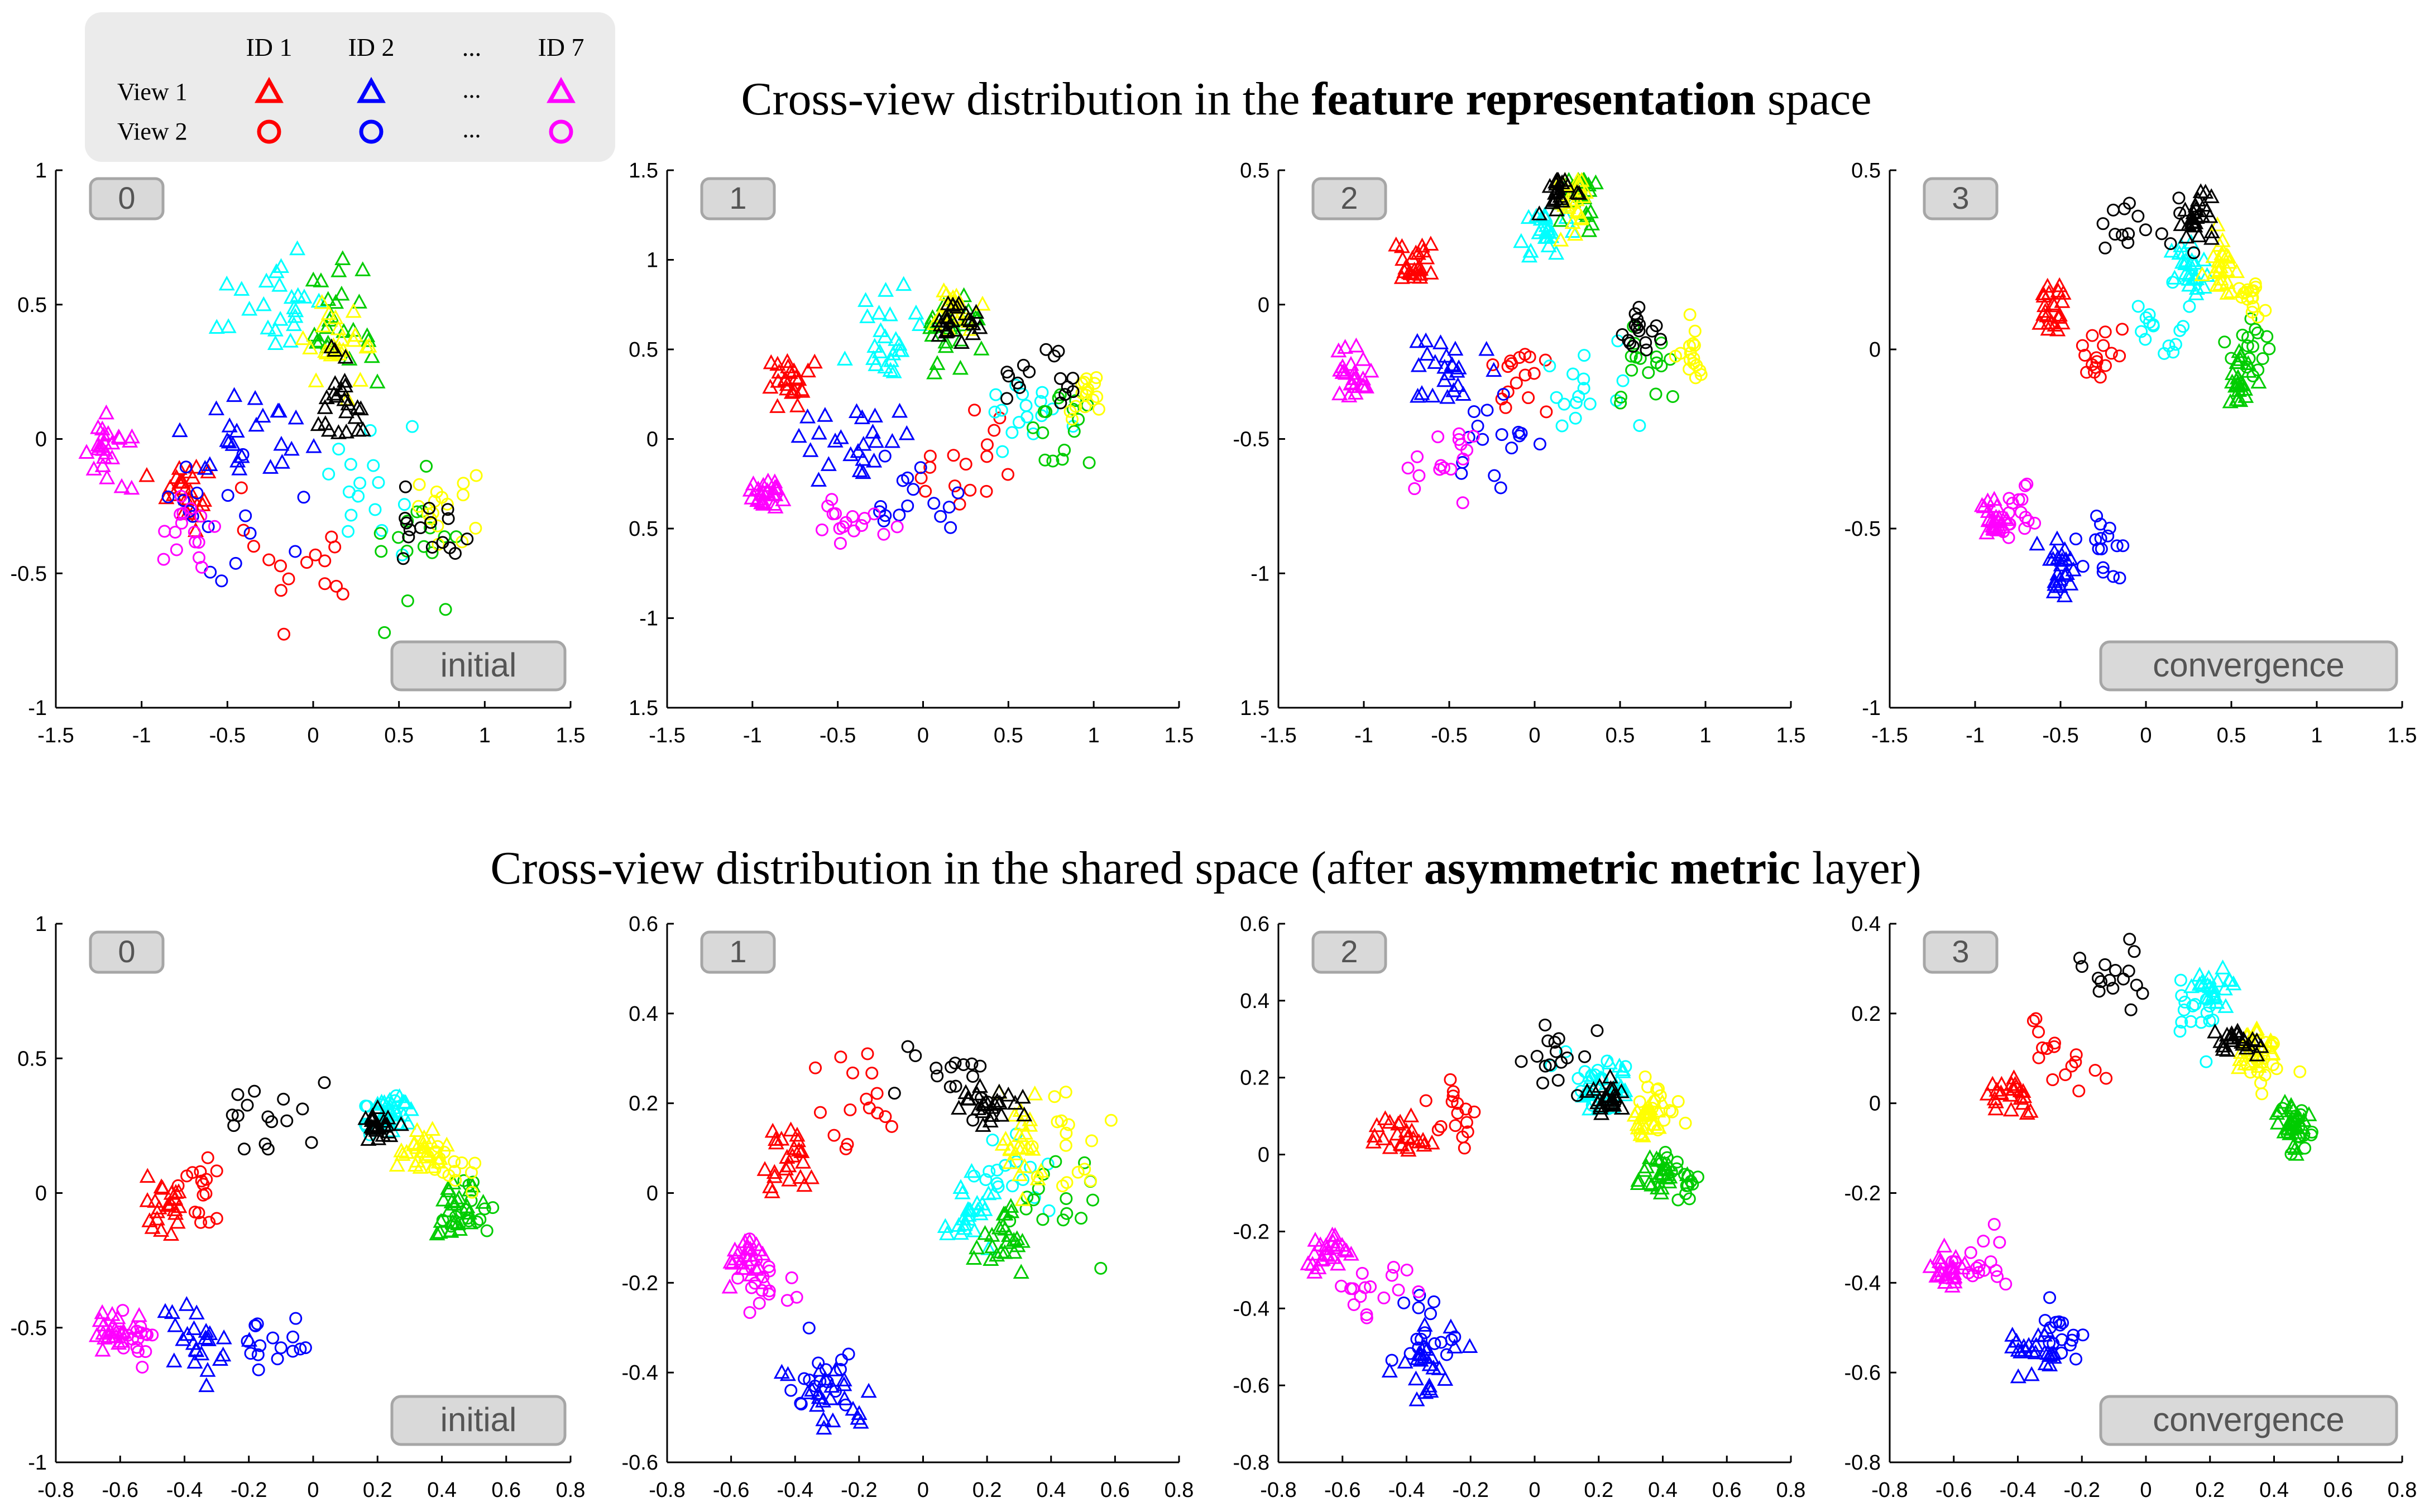  Describe the element at coordinates (2146, 736) in the screenshot. I see `x-tick-label: 0` at that location.